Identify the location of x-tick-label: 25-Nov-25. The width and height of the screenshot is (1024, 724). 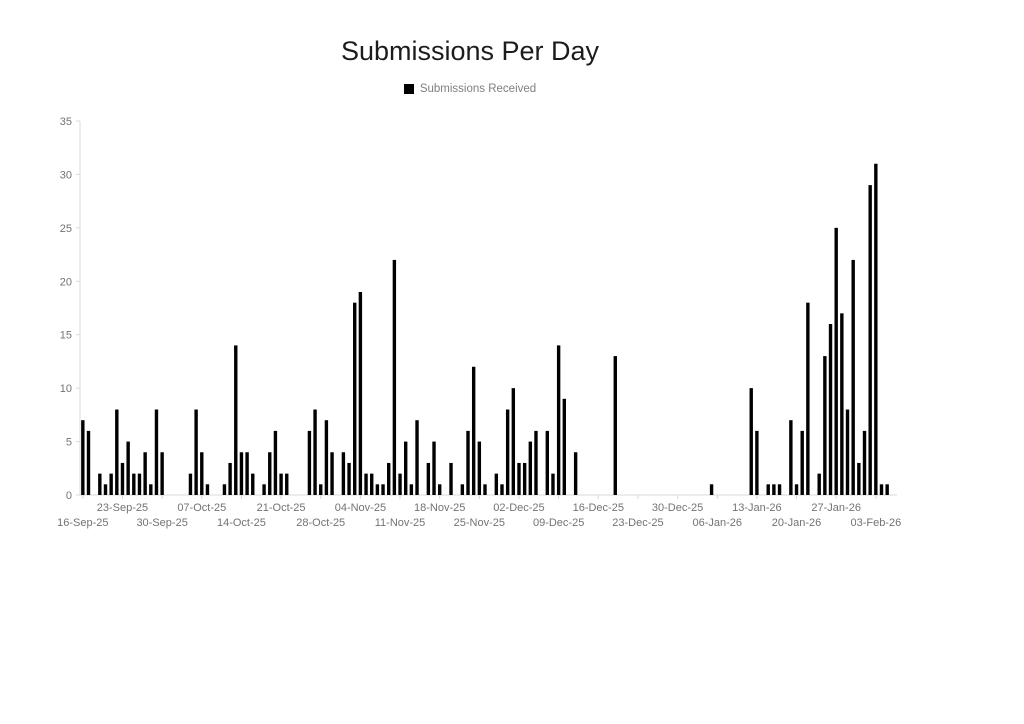
(479, 523).